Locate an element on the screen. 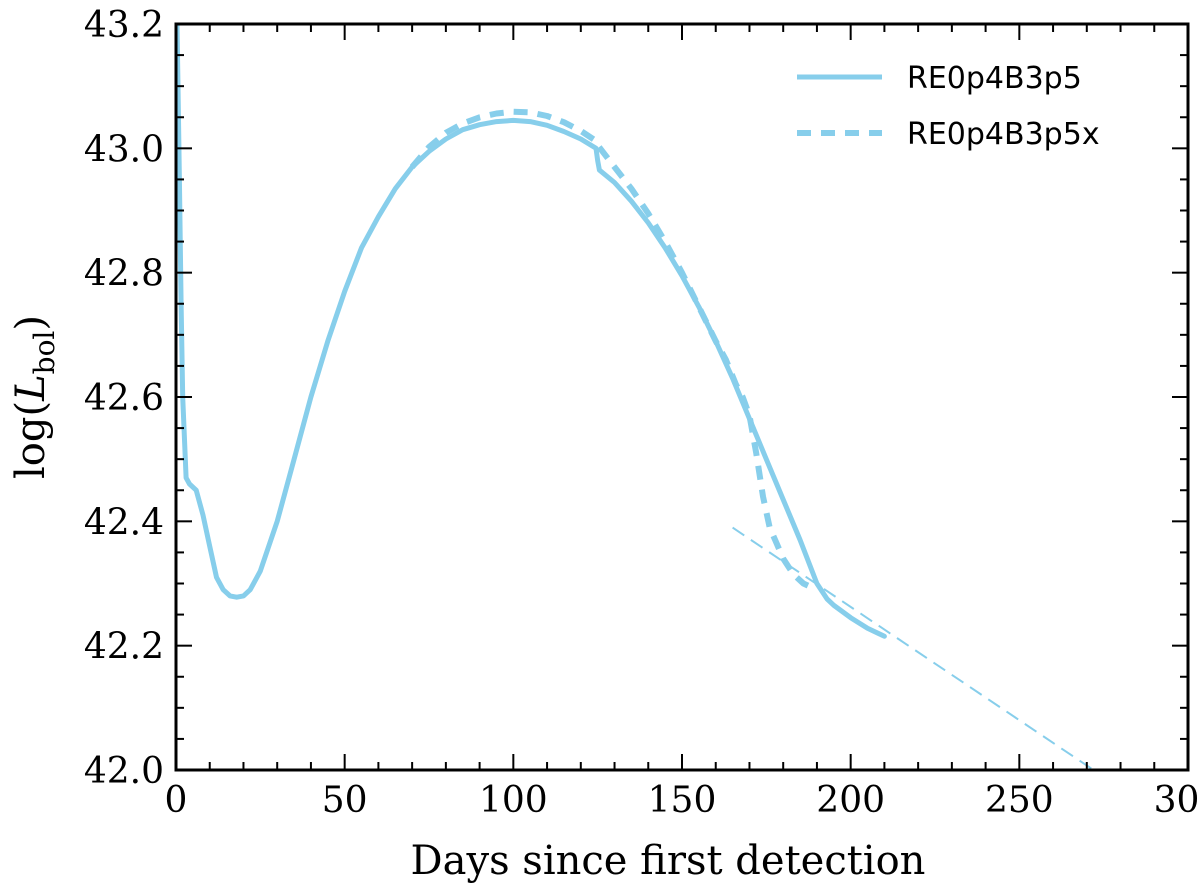  y-tick-label: 43.0 is located at coordinates (124, 149).